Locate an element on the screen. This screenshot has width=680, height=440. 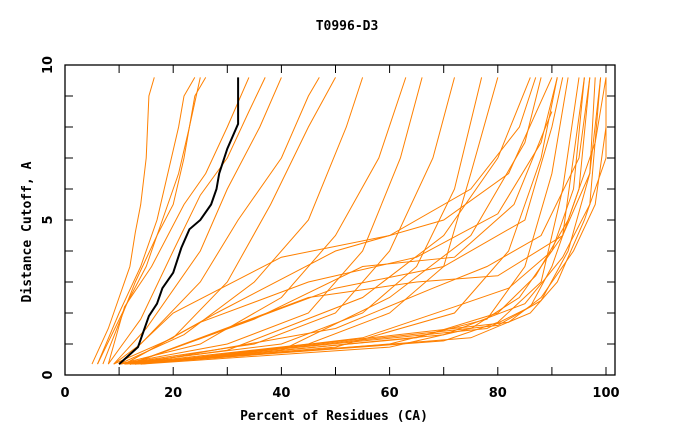
x-tick-label: 60 is located at coordinates (390, 393).